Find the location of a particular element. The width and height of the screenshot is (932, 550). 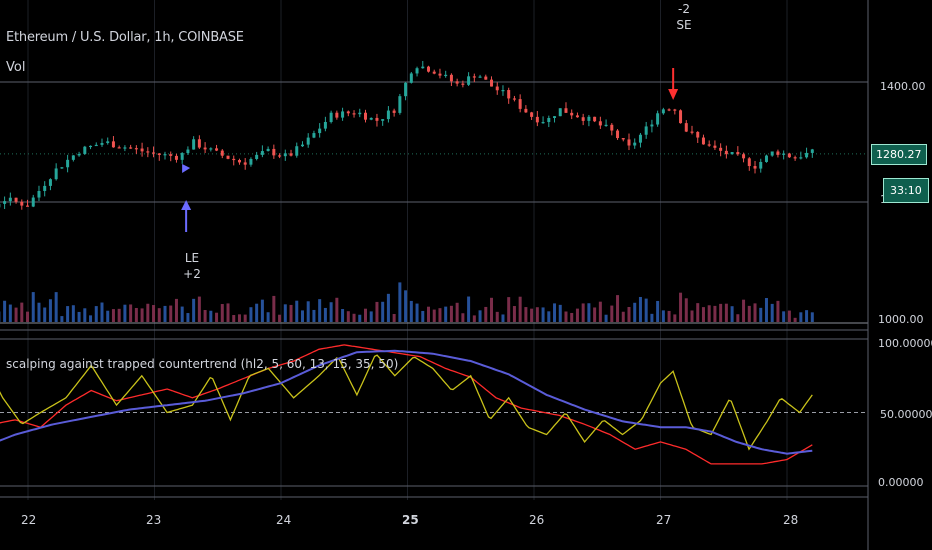

short-entry-label: -2 SE is located at coordinates (684, 17).